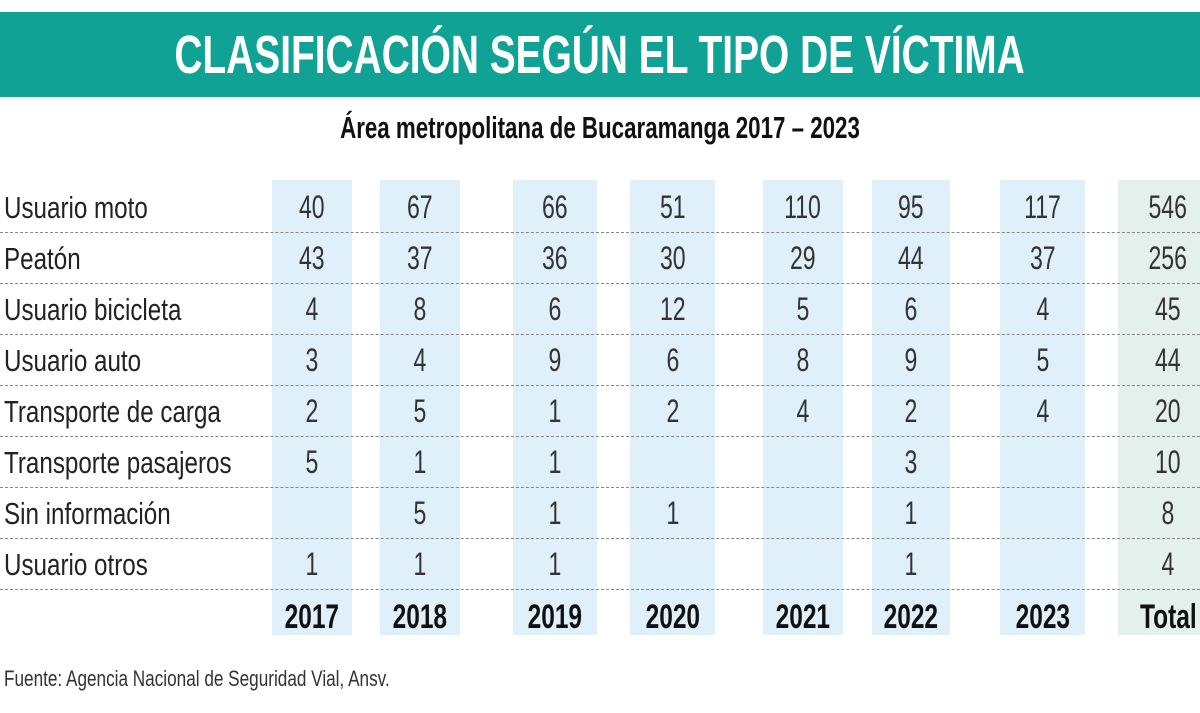  I want to click on table-cell: 110, so click(803, 207).